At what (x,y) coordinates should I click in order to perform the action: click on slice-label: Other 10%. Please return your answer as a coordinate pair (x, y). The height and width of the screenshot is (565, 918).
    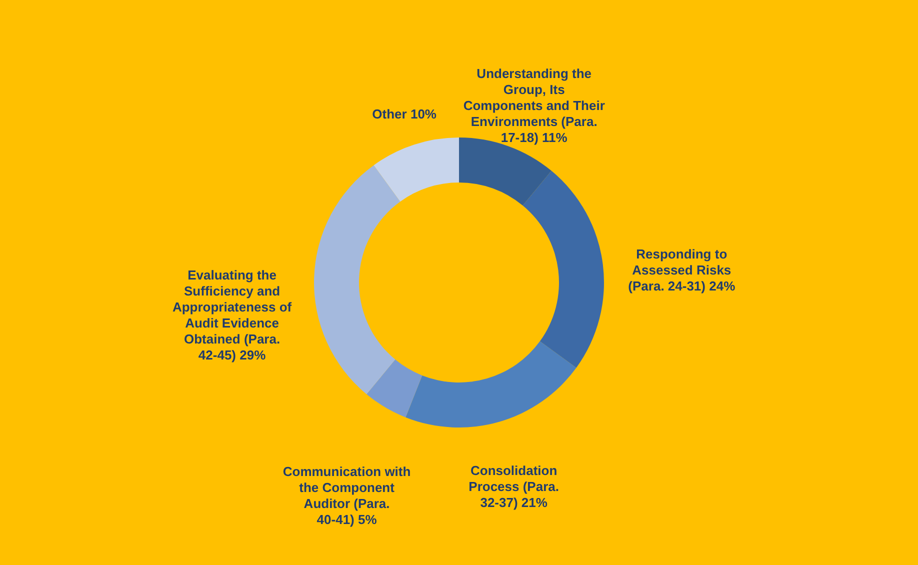
    Looking at the image, I should click on (404, 114).